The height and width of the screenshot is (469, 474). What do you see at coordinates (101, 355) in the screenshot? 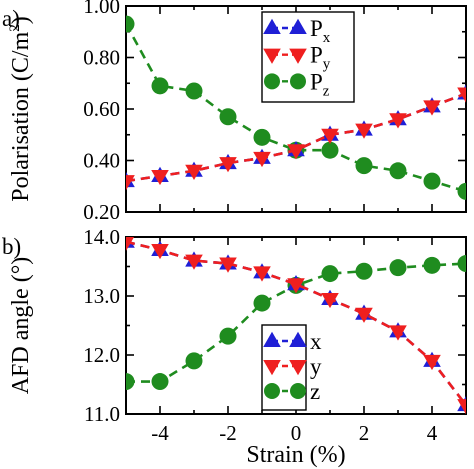
I see `y-tick-label: 12.0` at bounding box center [101, 355].